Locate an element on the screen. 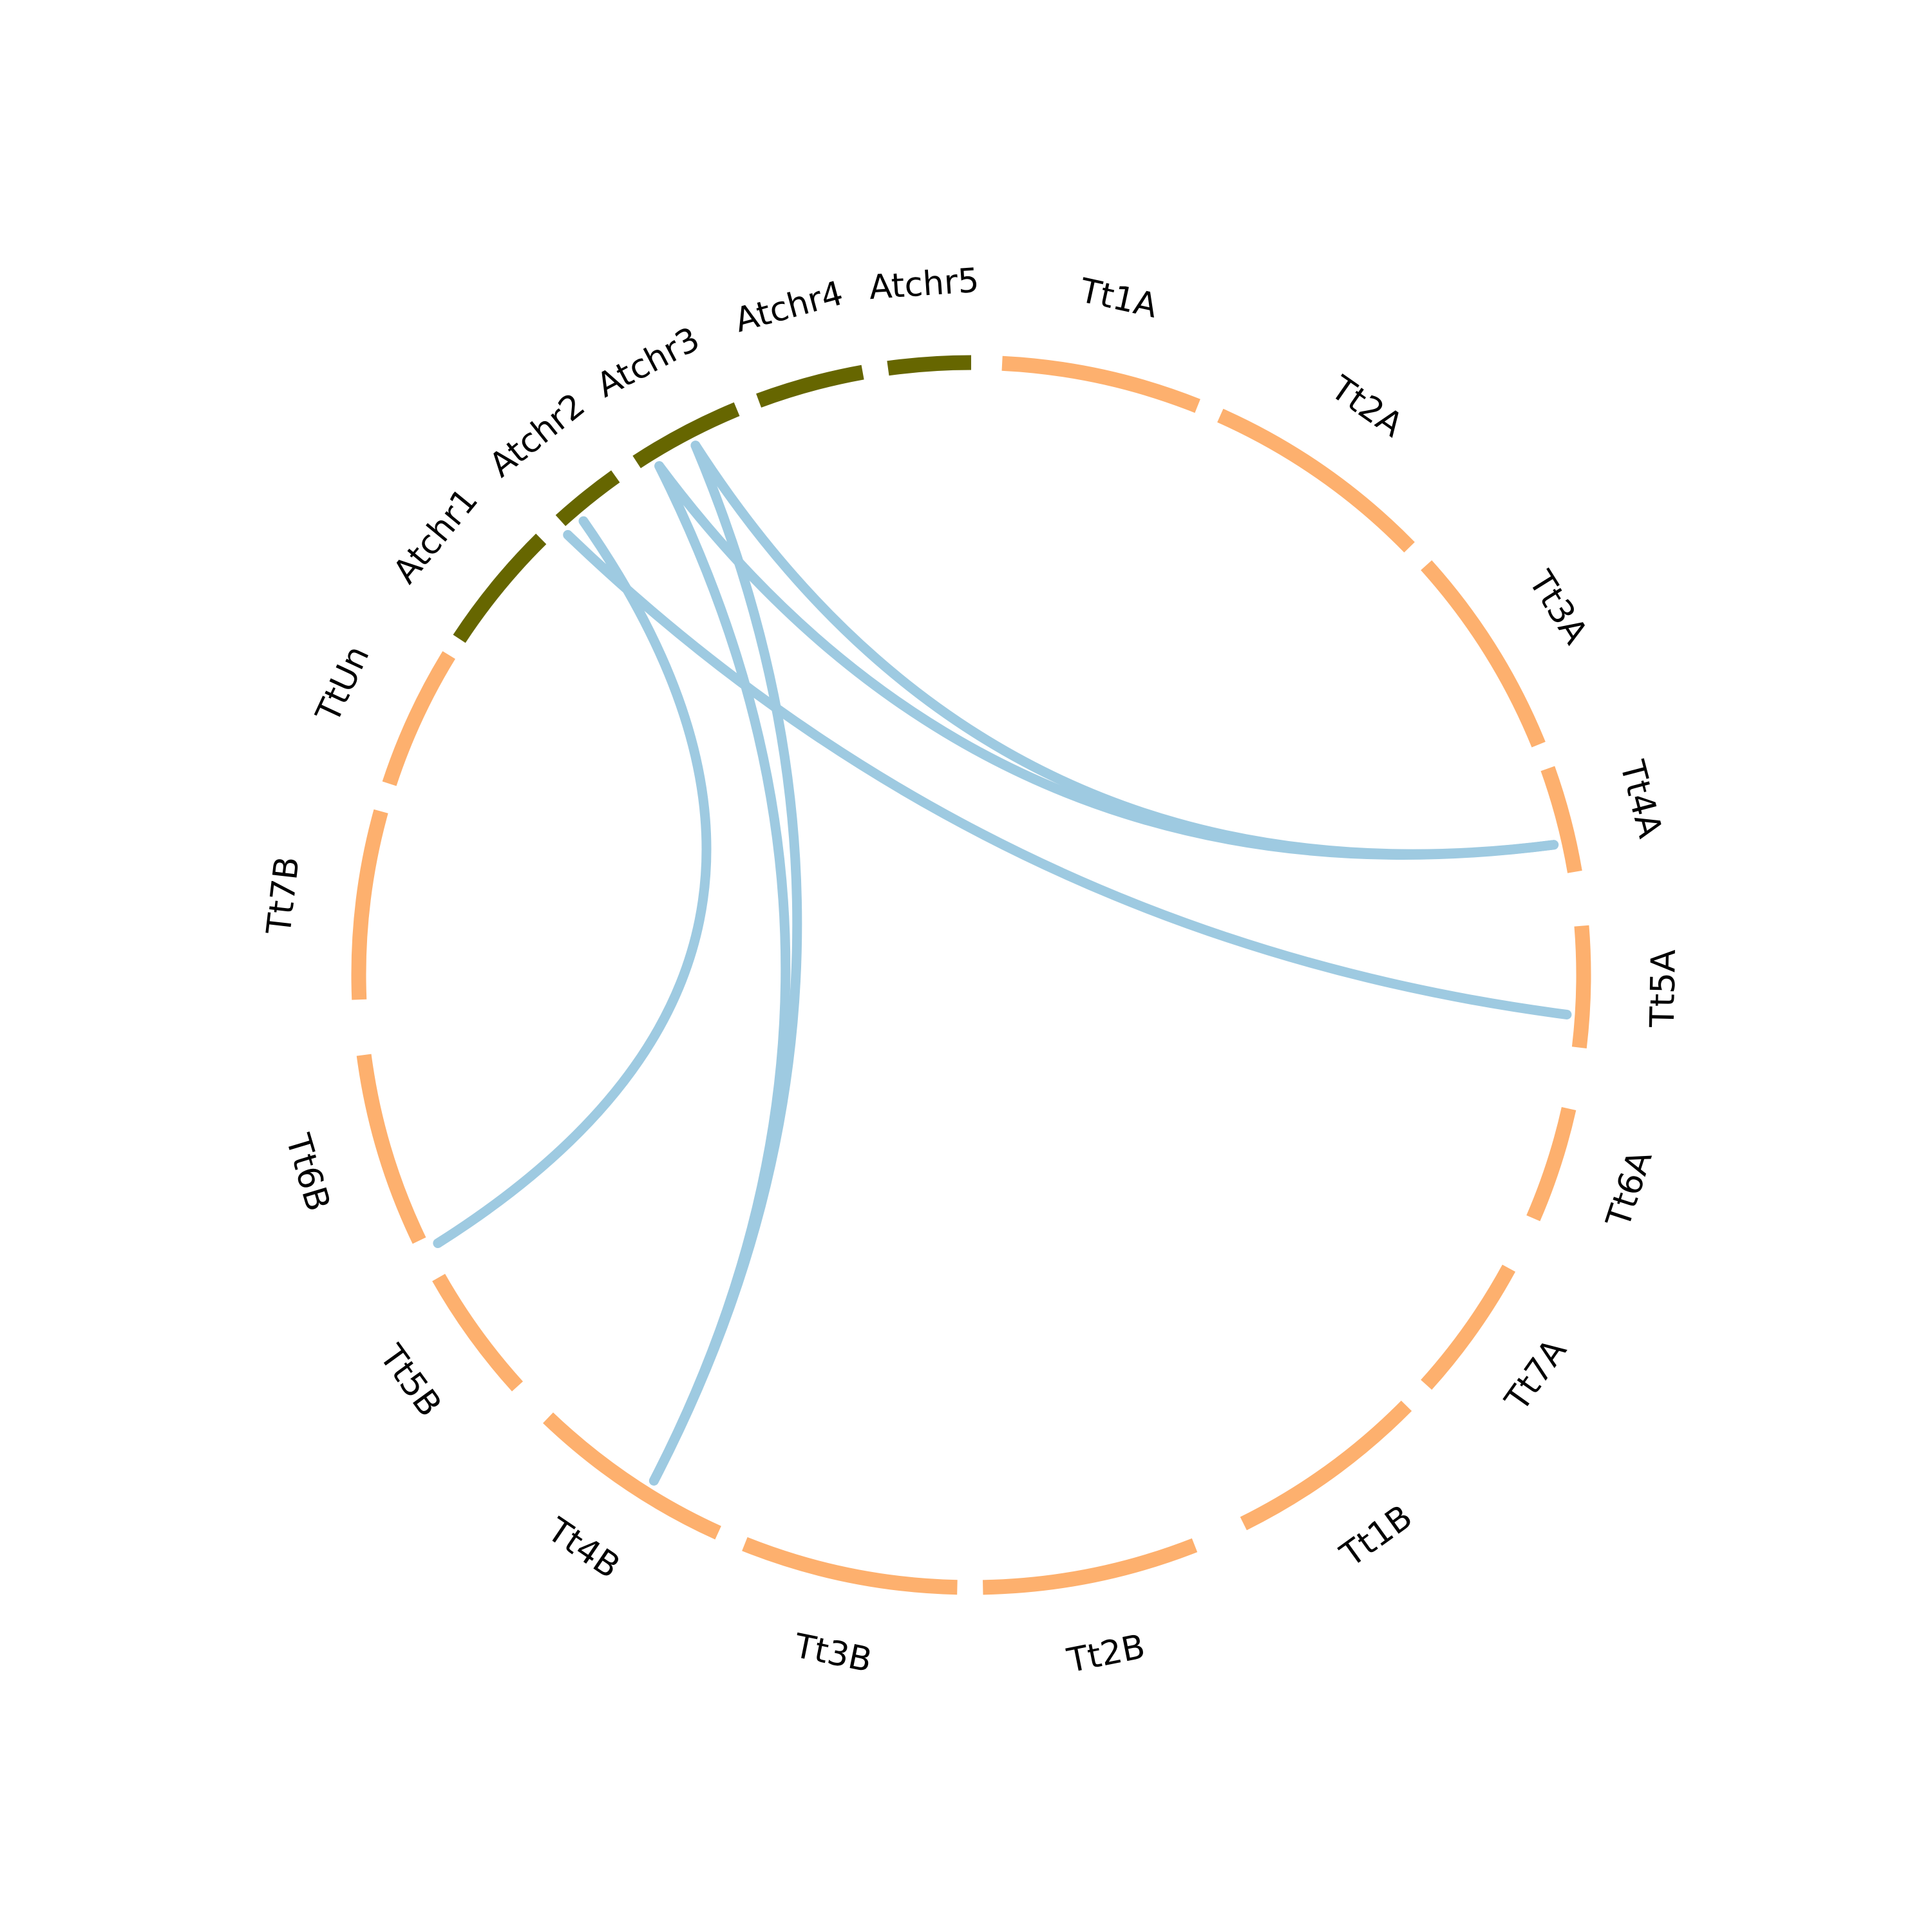  segment-arc-atchr1 is located at coordinates (500, 588).